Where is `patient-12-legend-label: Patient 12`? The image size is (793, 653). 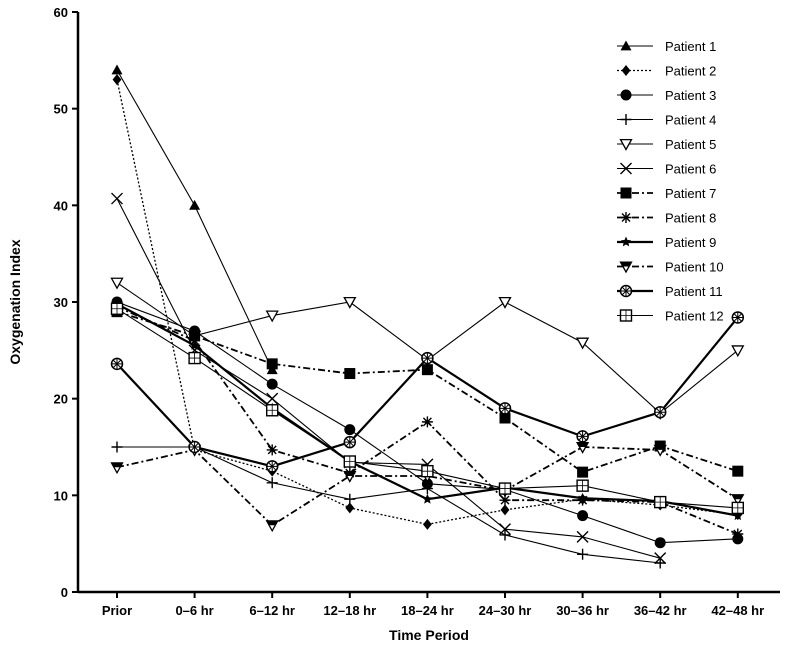
patient-12-legend-label: Patient 12 is located at coordinates (694, 316).